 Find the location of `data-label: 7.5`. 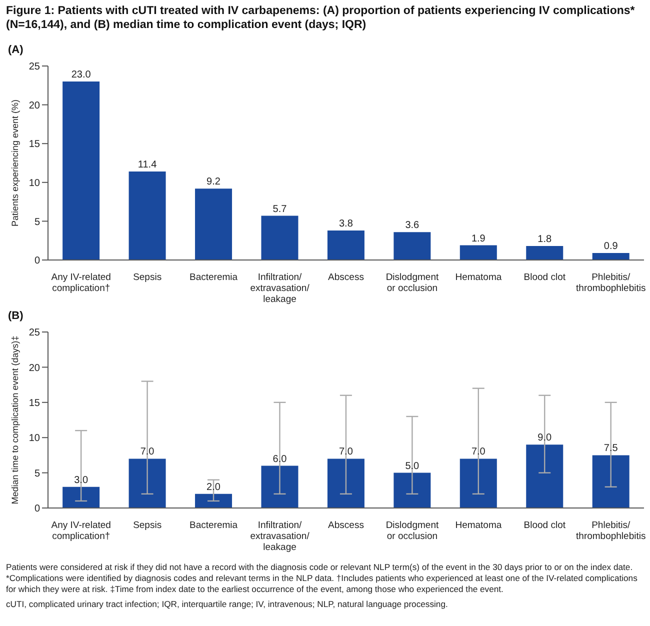

data-label: 7.5 is located at coordinates (611, 448).